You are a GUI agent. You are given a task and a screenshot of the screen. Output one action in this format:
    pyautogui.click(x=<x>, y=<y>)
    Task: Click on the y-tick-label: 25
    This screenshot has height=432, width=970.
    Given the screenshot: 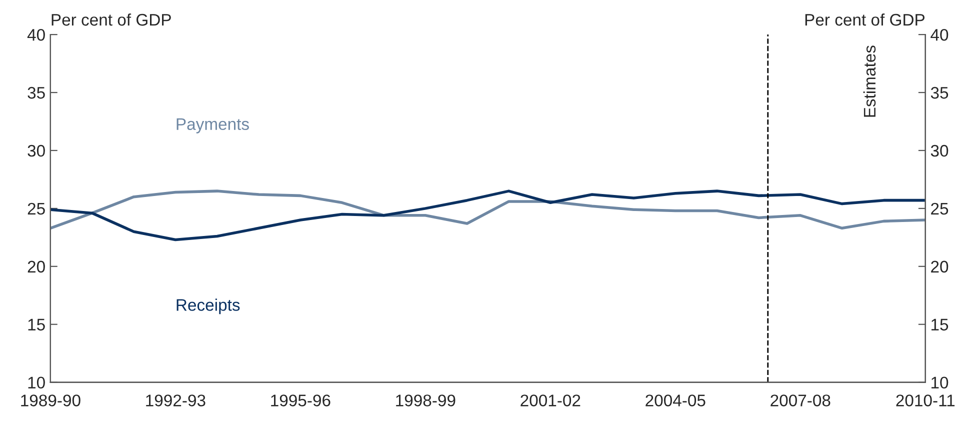 What is the action you would take?
    pyautogui.click(x=36, y=208)
    